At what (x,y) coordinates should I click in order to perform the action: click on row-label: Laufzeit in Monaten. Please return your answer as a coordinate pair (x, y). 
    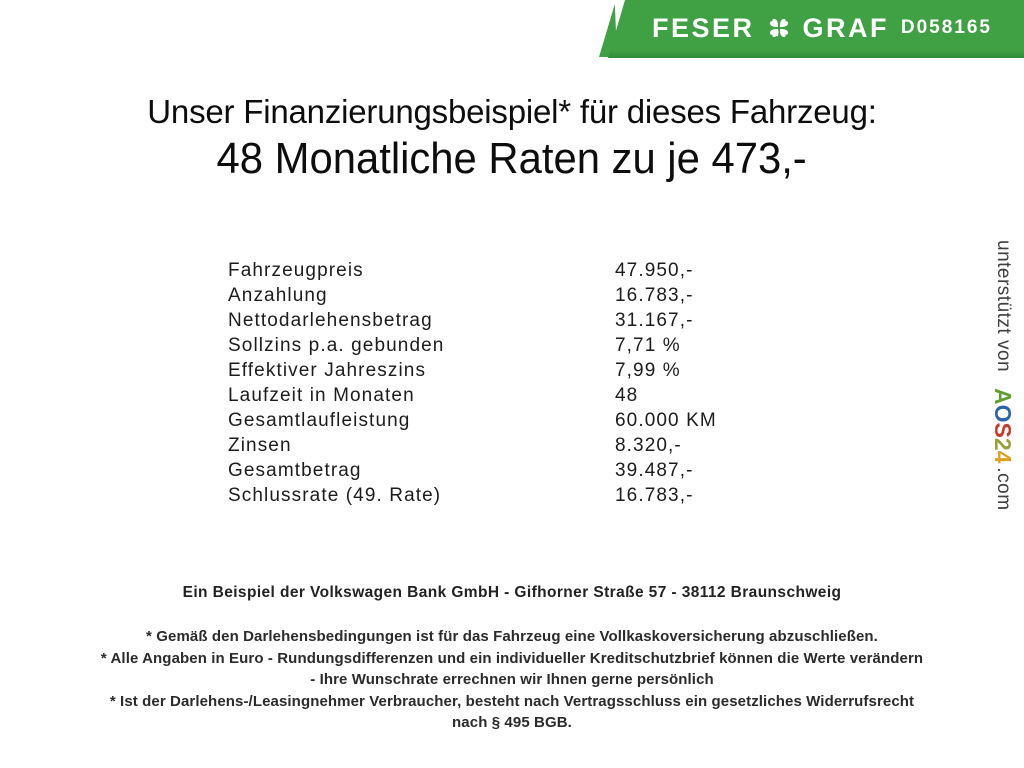
    Looking at the image, I should click on (321, 395).